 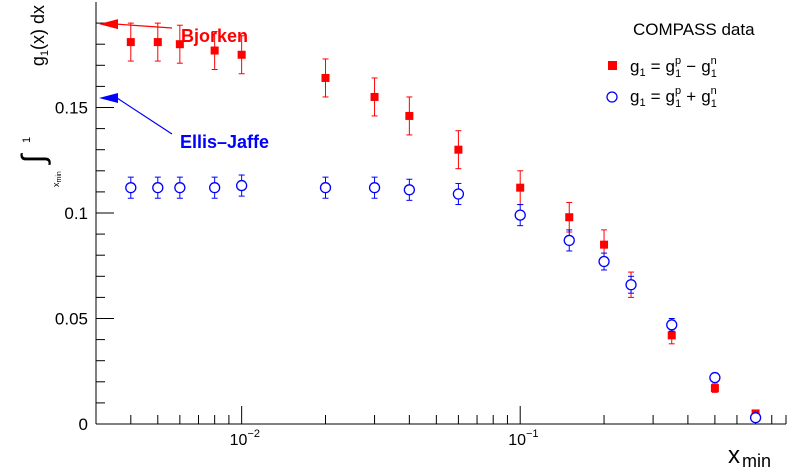 What do you see at coordinates (694, 29) in the screenshot?
I see `legend-title: COMPASS data` at bounding box center [694, 29].